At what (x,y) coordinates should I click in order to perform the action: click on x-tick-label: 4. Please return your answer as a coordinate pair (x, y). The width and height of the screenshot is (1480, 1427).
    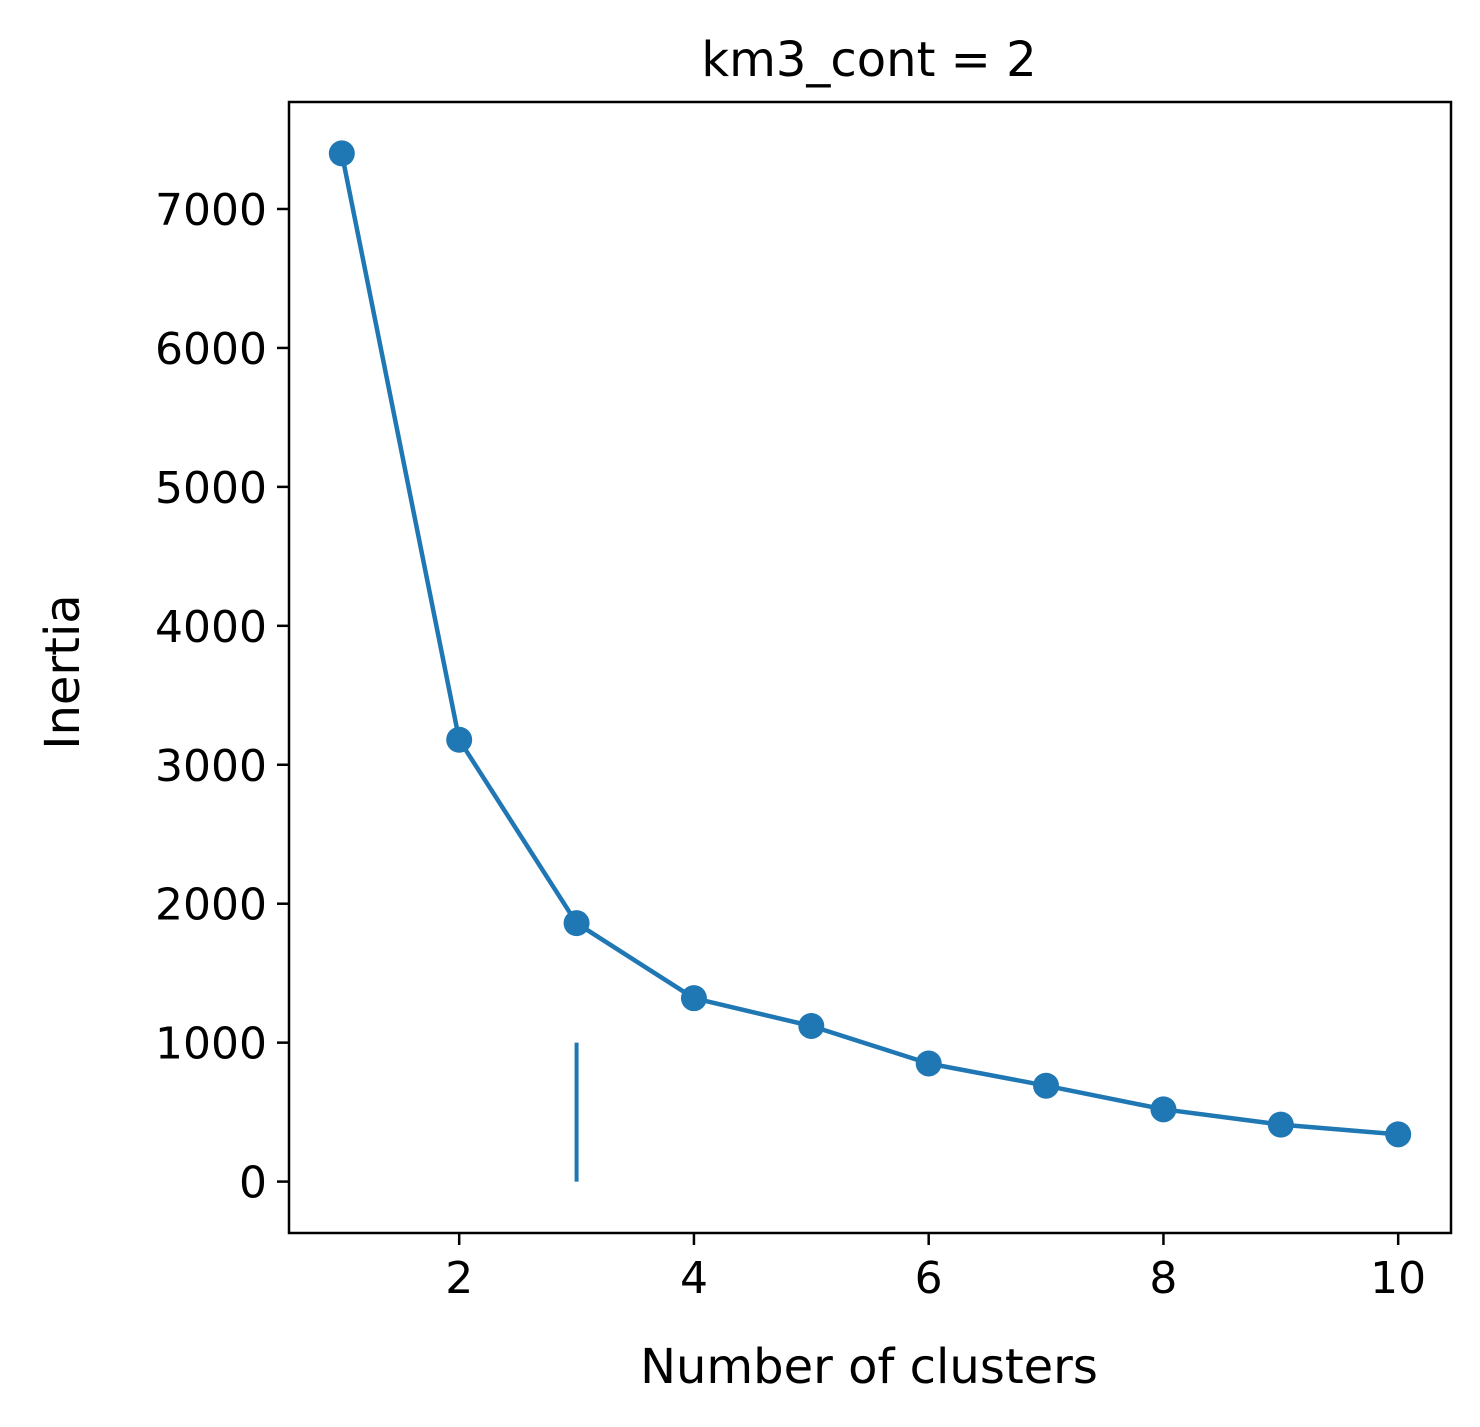
    Looking at the image, I should click on (694, 1278).